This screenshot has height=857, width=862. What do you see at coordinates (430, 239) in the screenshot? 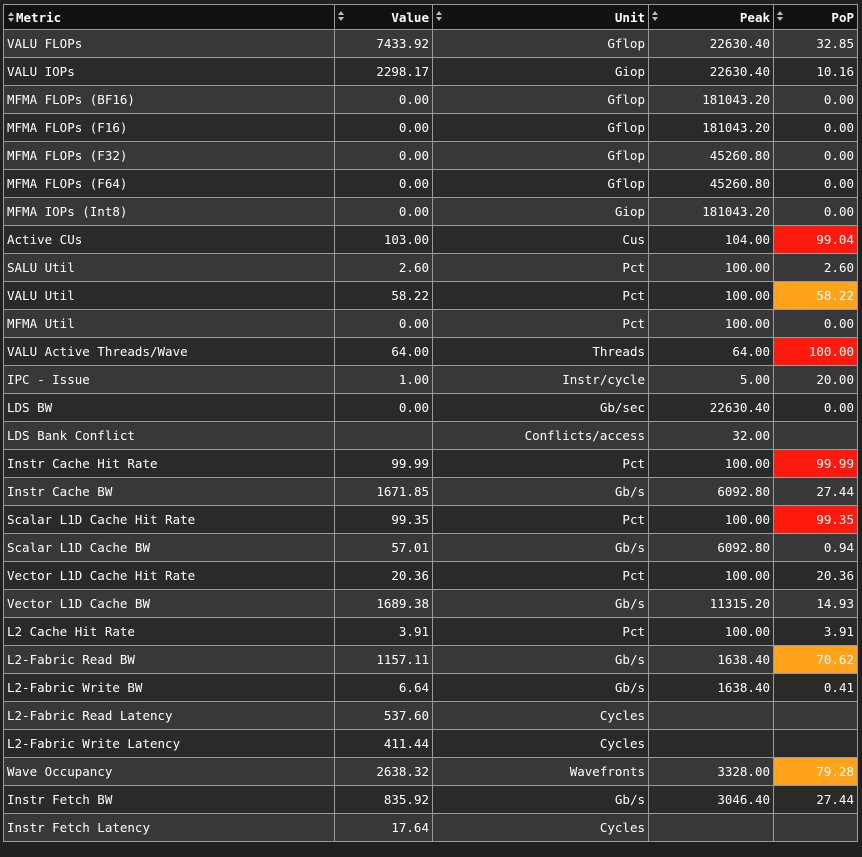
I see `table-row: Active CUs 103.00 Cus 104.00 99.04` at bounding box center [430, 239].